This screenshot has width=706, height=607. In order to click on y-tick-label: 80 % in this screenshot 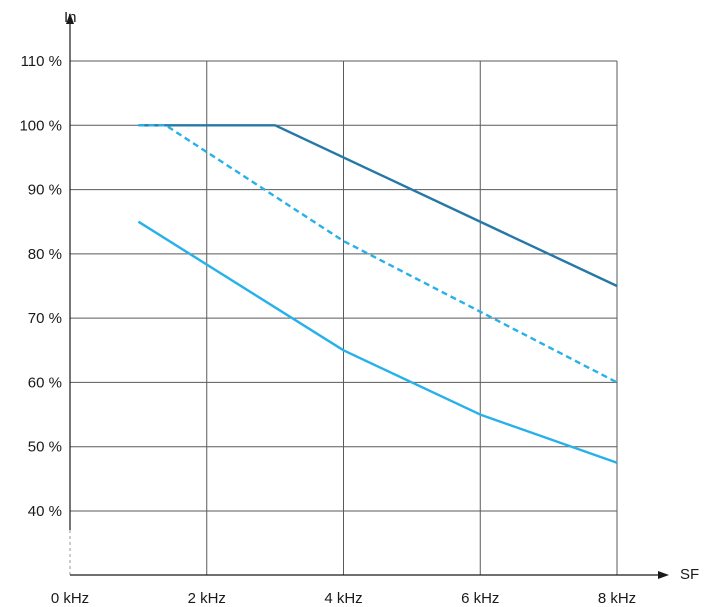, I will do `click(45, 254)`.